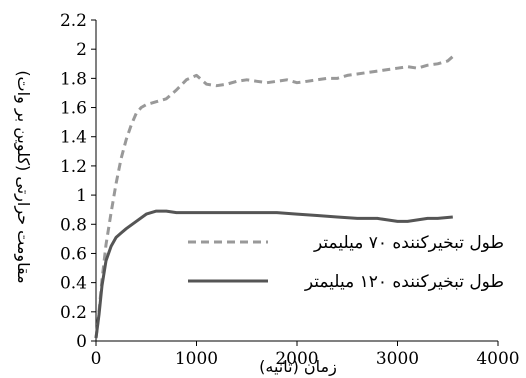 The image size is (526, 378). Describe the element at coordinates (73, 254) in the screenshot. I see `y-tick-label: 0.6` at that location.